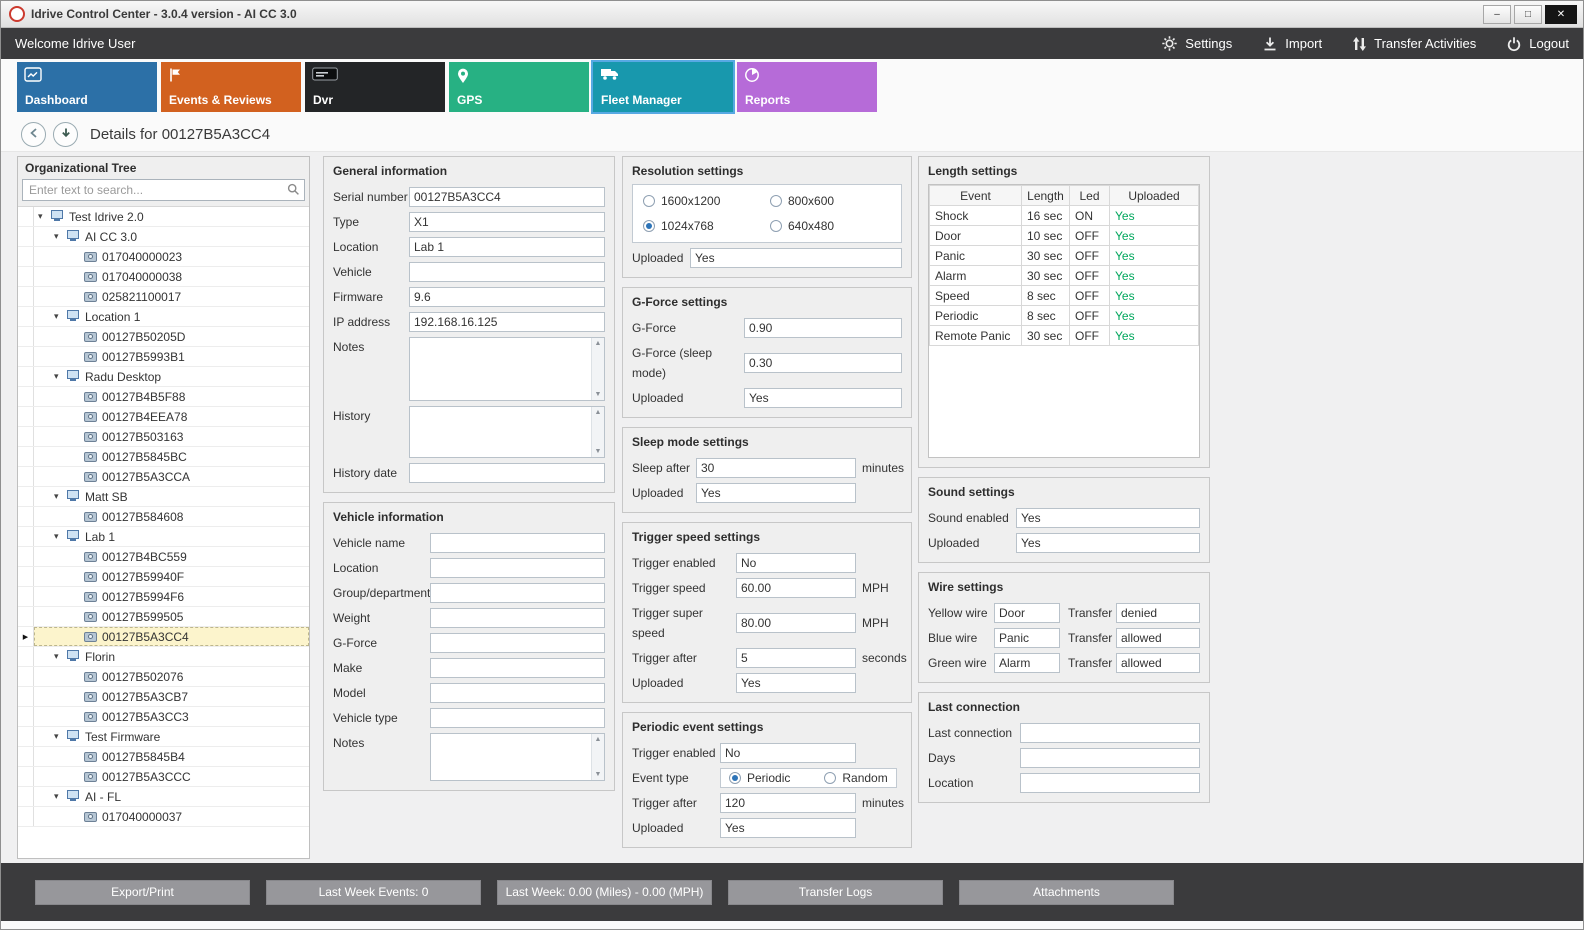 The width and height of the screenshot is (1584, 930). I want to click on tree-node: ▶ ▾ Test Idrive 2.0, so click(163, 217).